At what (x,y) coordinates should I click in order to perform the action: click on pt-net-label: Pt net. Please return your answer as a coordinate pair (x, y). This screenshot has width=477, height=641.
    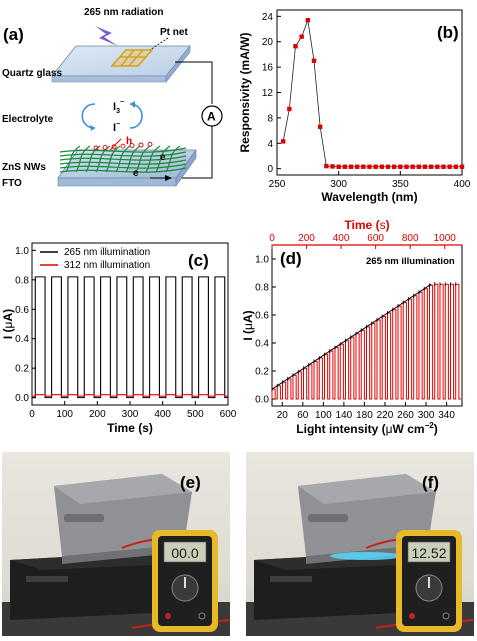
    Looking at the image, I should click on (174, 32).